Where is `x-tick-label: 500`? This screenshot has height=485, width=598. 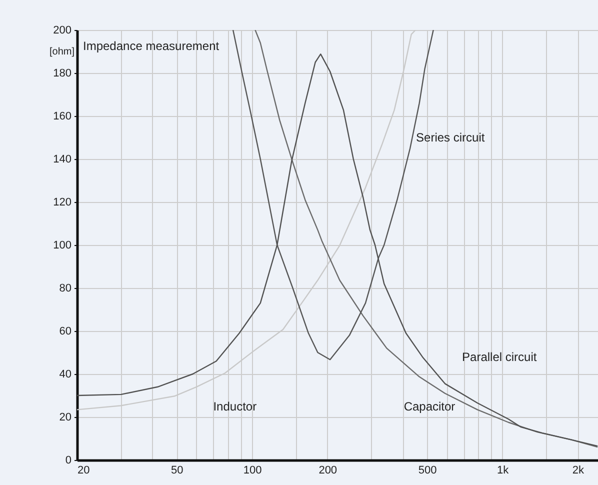
x-tick-label: 500 is located at coordinates (427, 470).